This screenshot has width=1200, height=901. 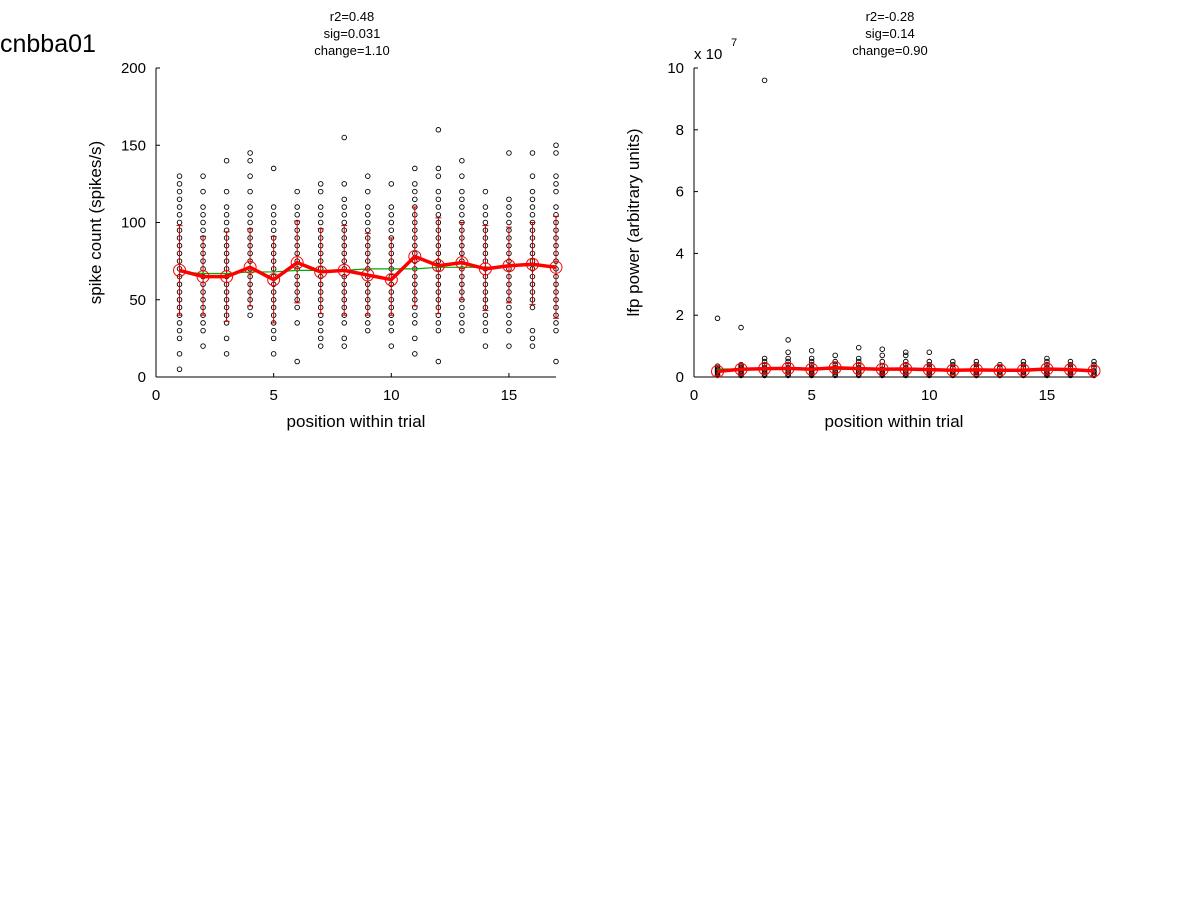 What do you see at coordinates (694, 395) in the screenshot?
I see `x-tick-label: 0` at bounding box center [694, 395].